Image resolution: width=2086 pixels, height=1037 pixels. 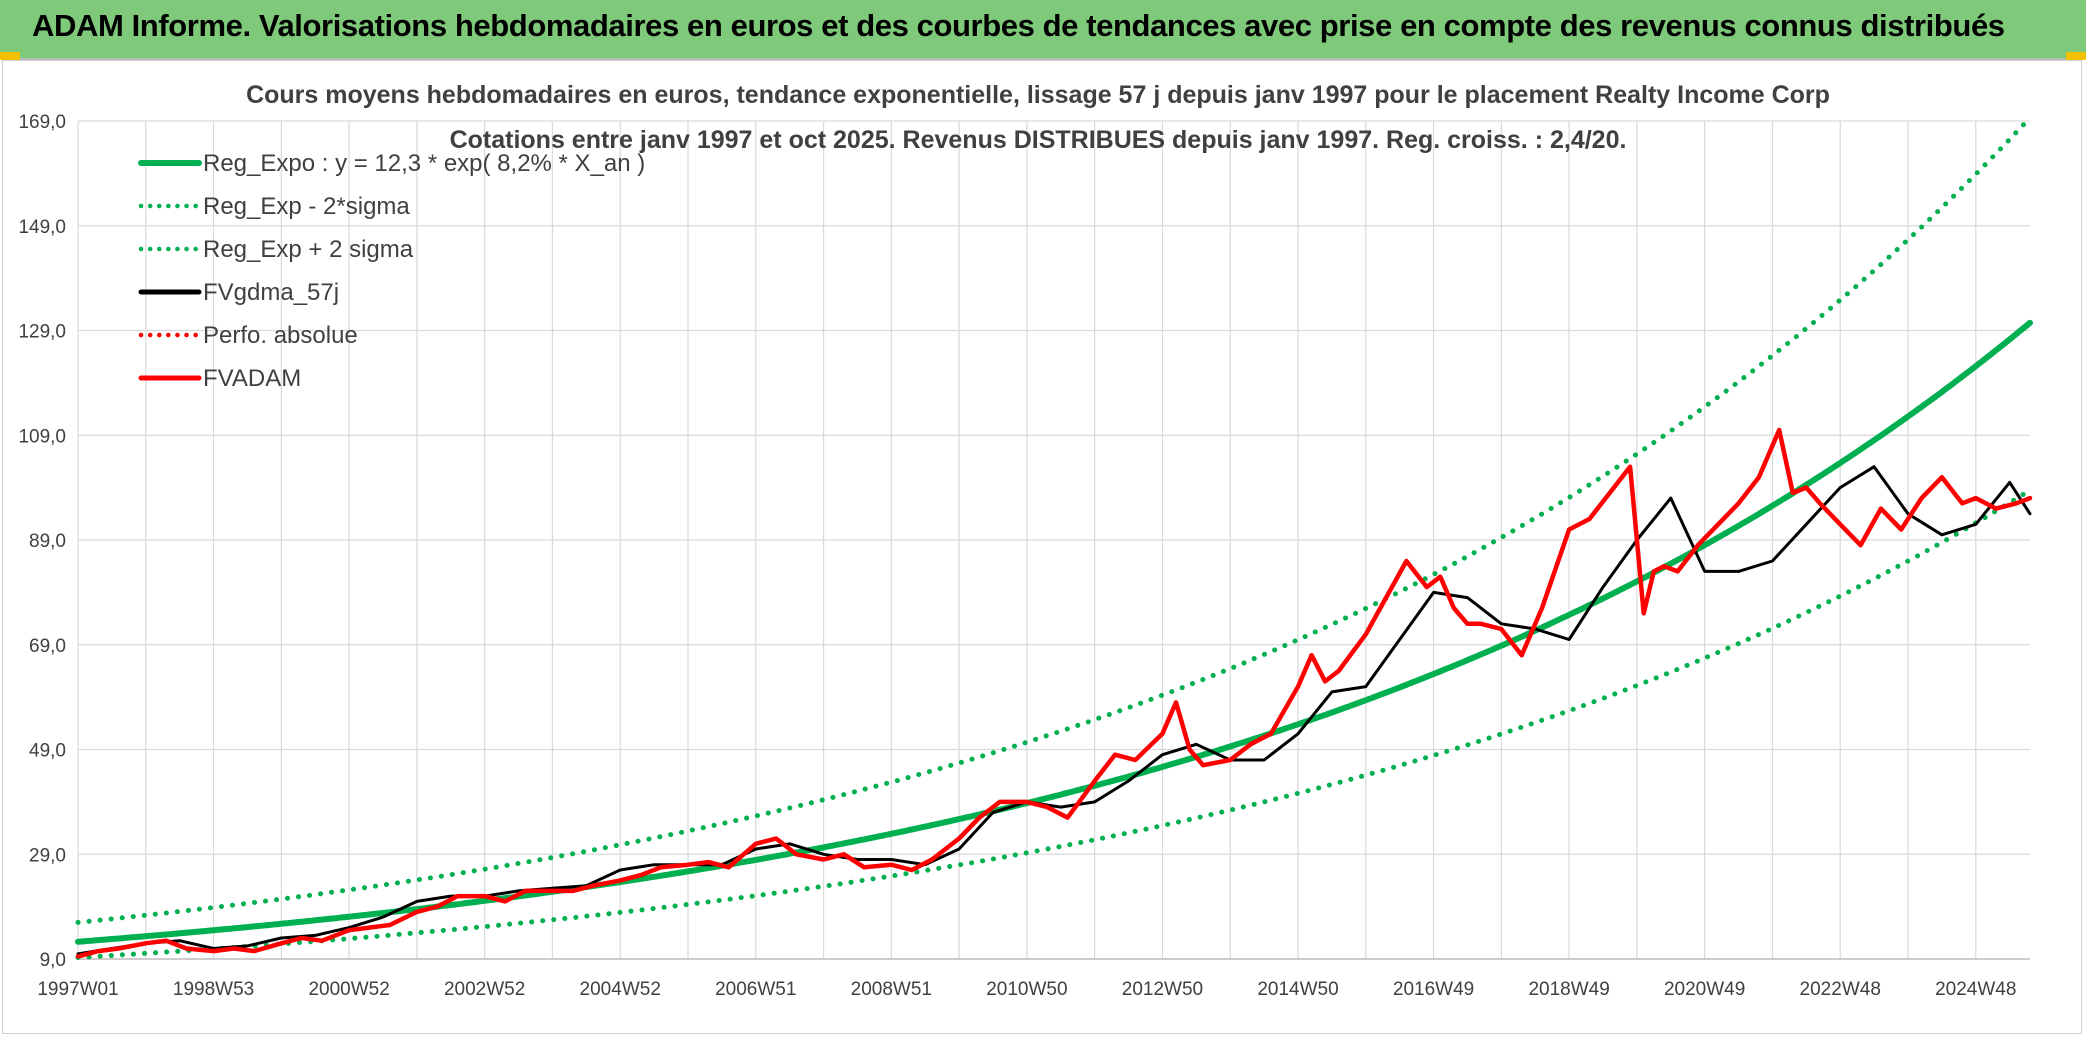 What do you see at coordinates (10, 56) in the screenshot?
I see `corner-marker-left` at bounding box center [10, 56].